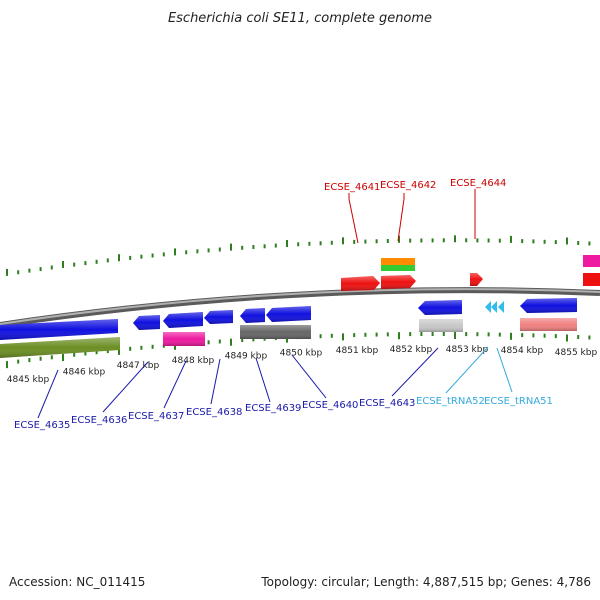 The image size is (600, 600). What do you see at coordinates (470, 273) in the screenshot?
I see `forward-strand-features` at bounding box center [470, 273].